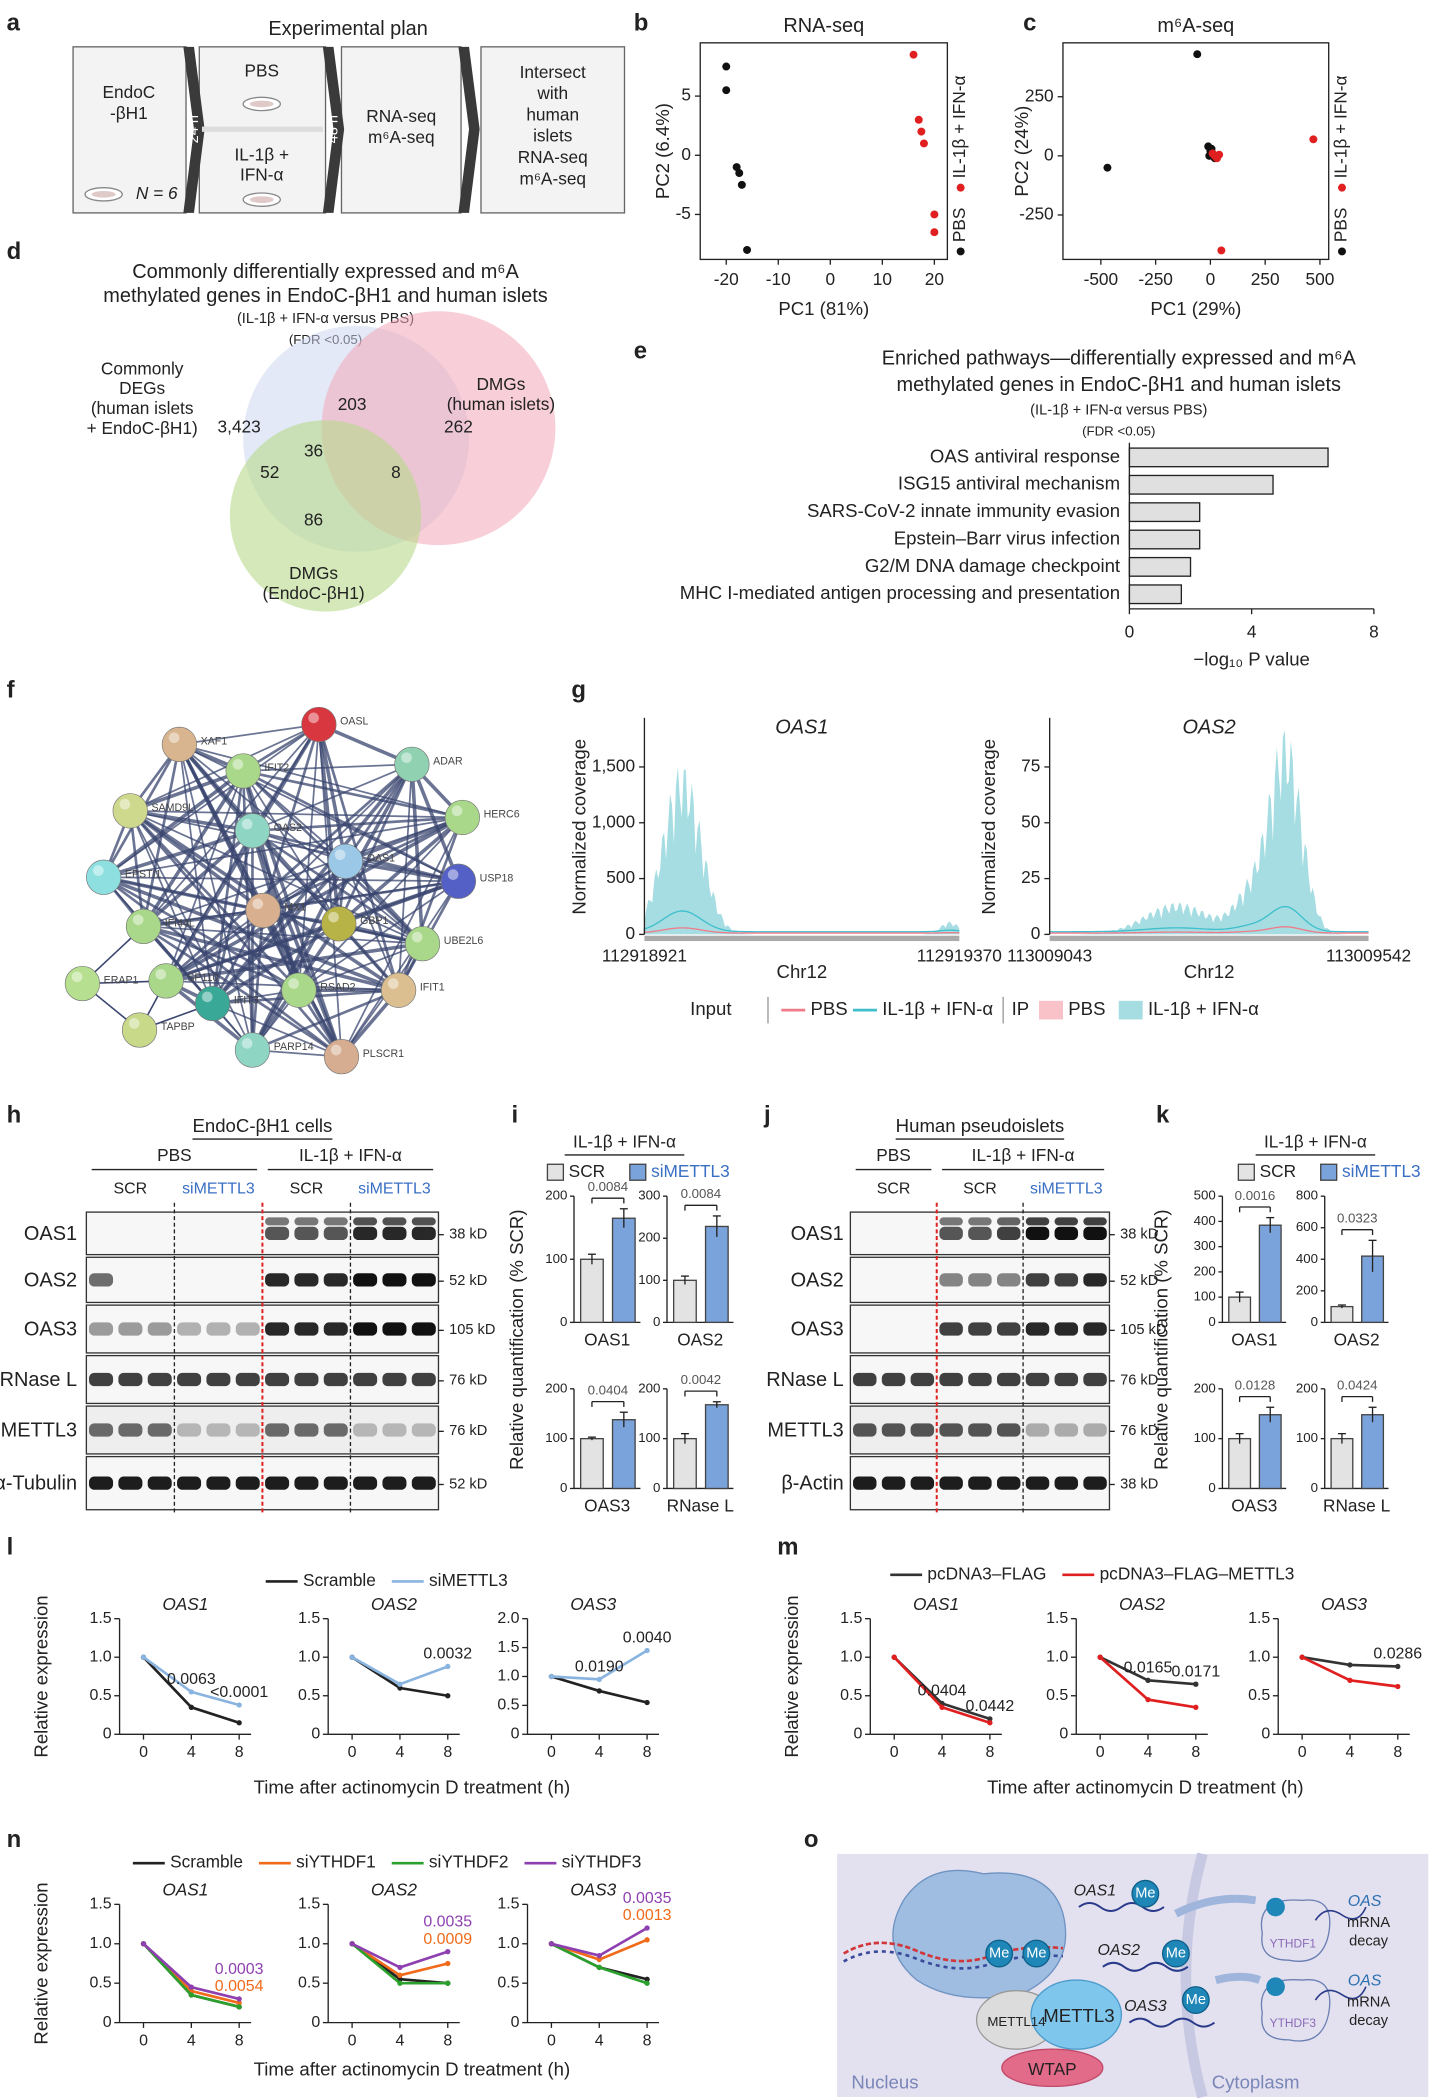 Image resolution: width=1435 pixels, height=2100 pixels. I want to click on panel-label: j, so click(767, 1115).